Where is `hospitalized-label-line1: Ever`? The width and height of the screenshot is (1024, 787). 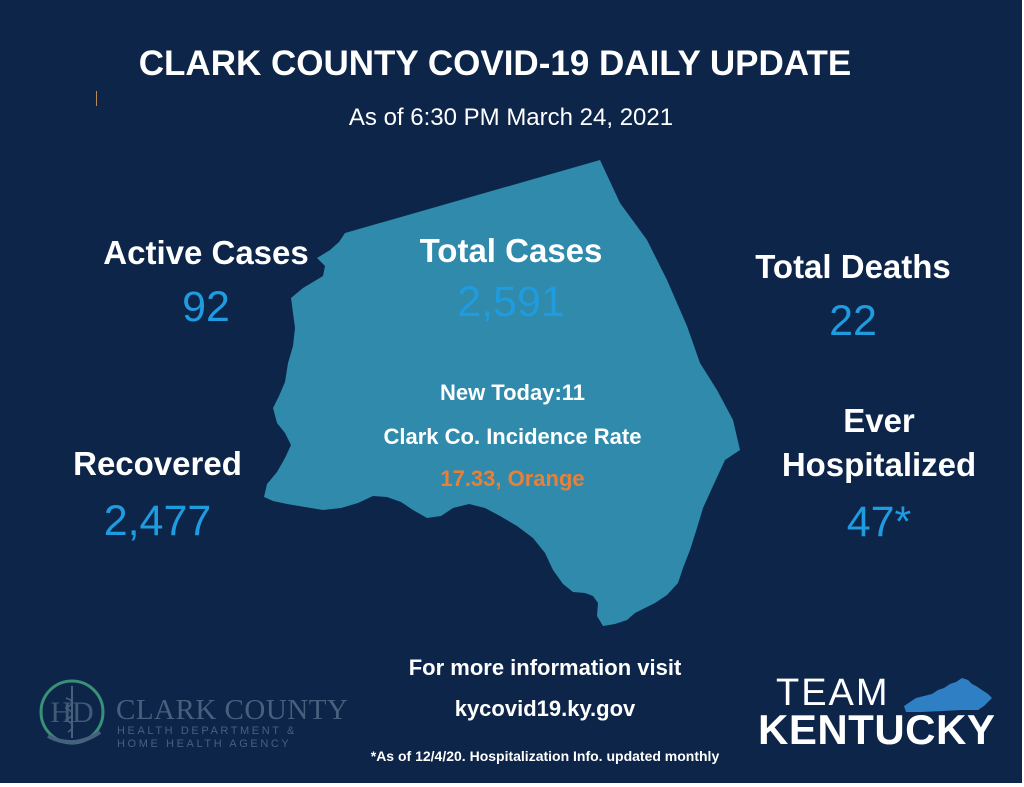 hospitalized-label-line1: Ever is located at coordinates (879, 420).